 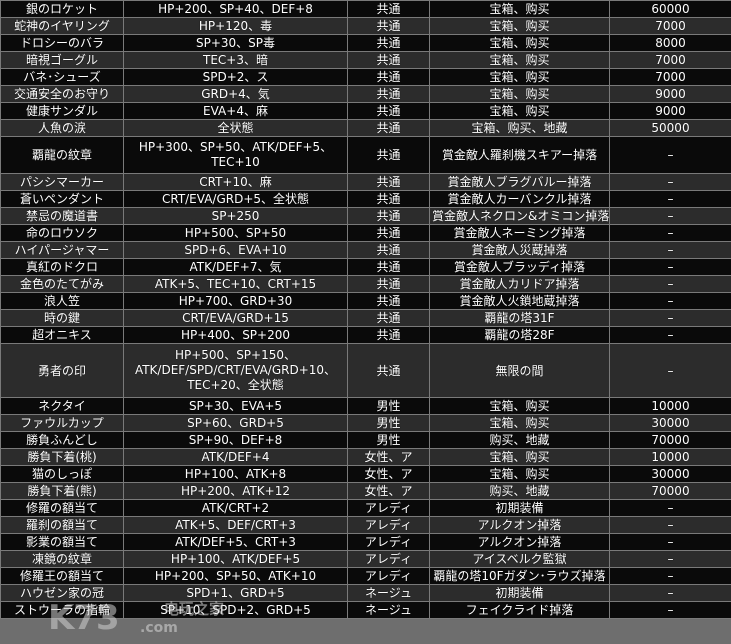 What do you see at coordinates (62, 26) in the screenshot?
I see `item-name-cell: 蛇神のイヤリング` at bounding box center [62, 26].